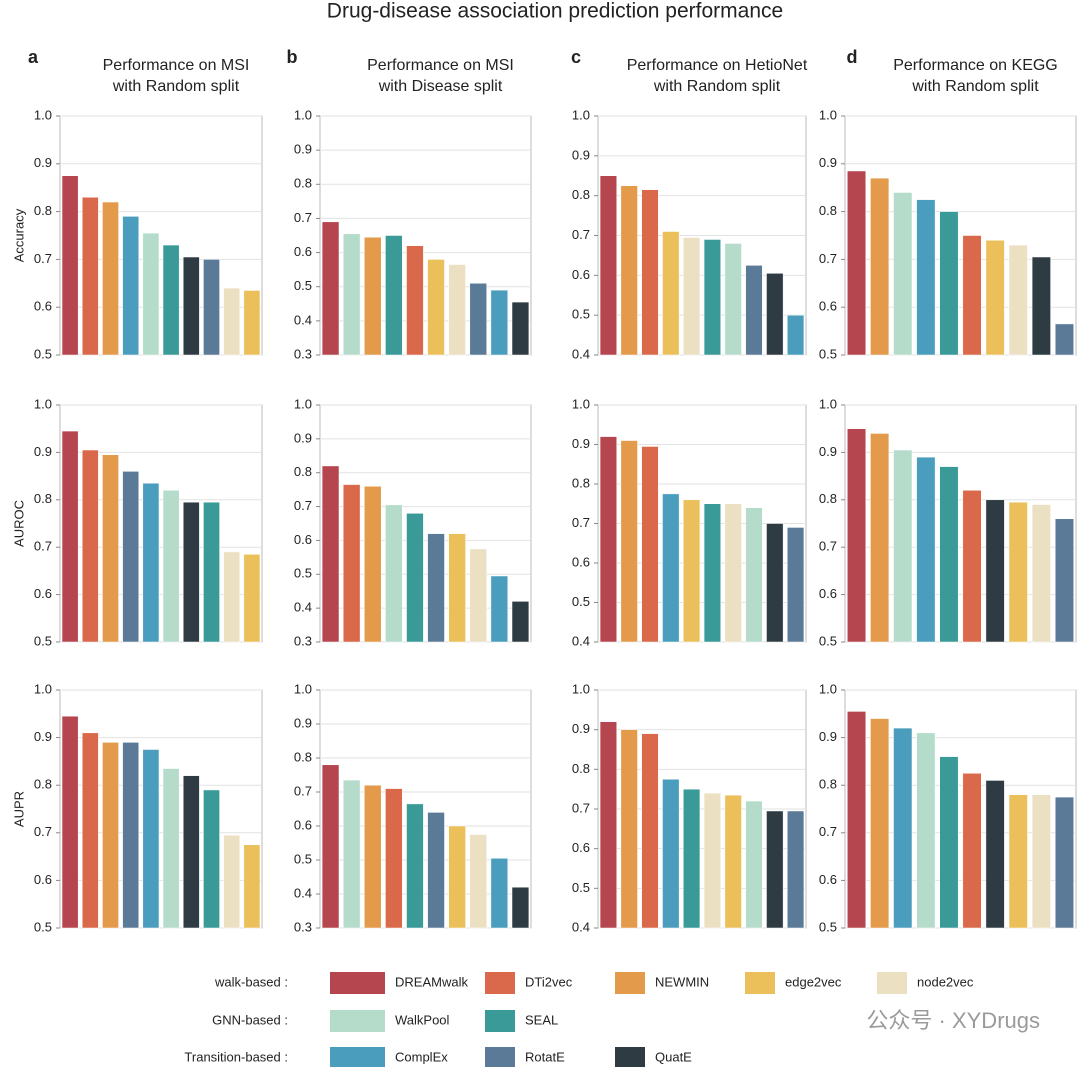 The image size is (1080, 1072). What do you see at coordinates (682, 981) in the screenshot?
I see `legend-label: NEWMIN` at bounding box center [682, 981].